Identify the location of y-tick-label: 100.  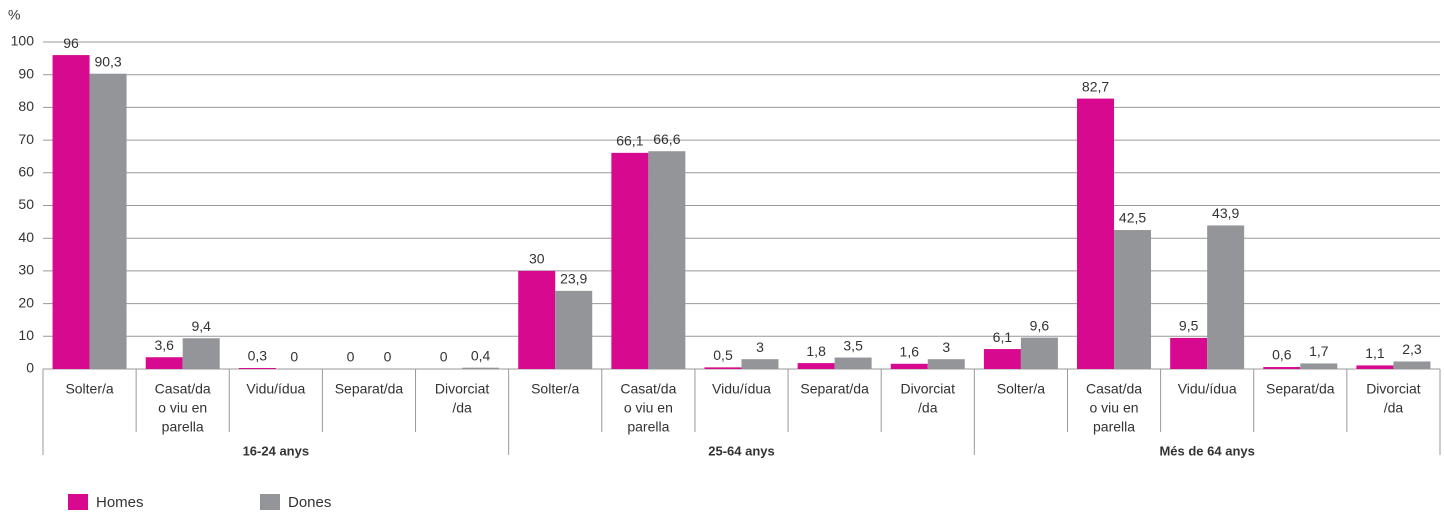
(23, 41).